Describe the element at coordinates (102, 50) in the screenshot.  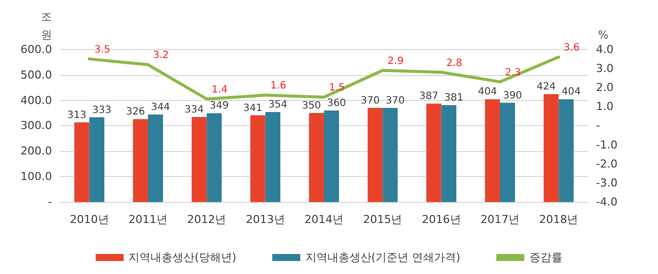
I see `data-label: 3.5` at that location.